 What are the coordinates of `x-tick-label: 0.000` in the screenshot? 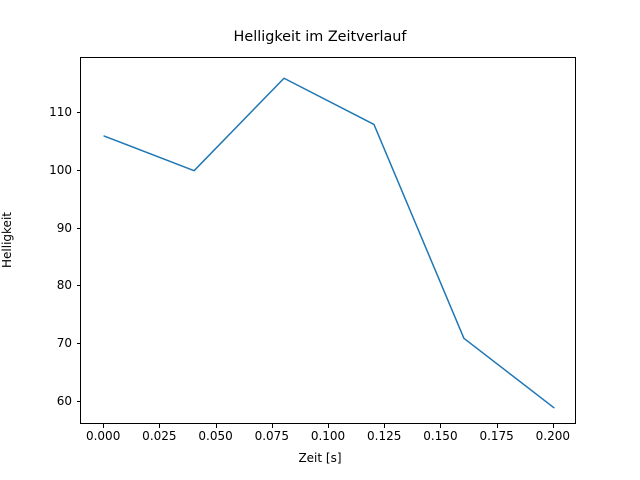 It's located at (103, 436).